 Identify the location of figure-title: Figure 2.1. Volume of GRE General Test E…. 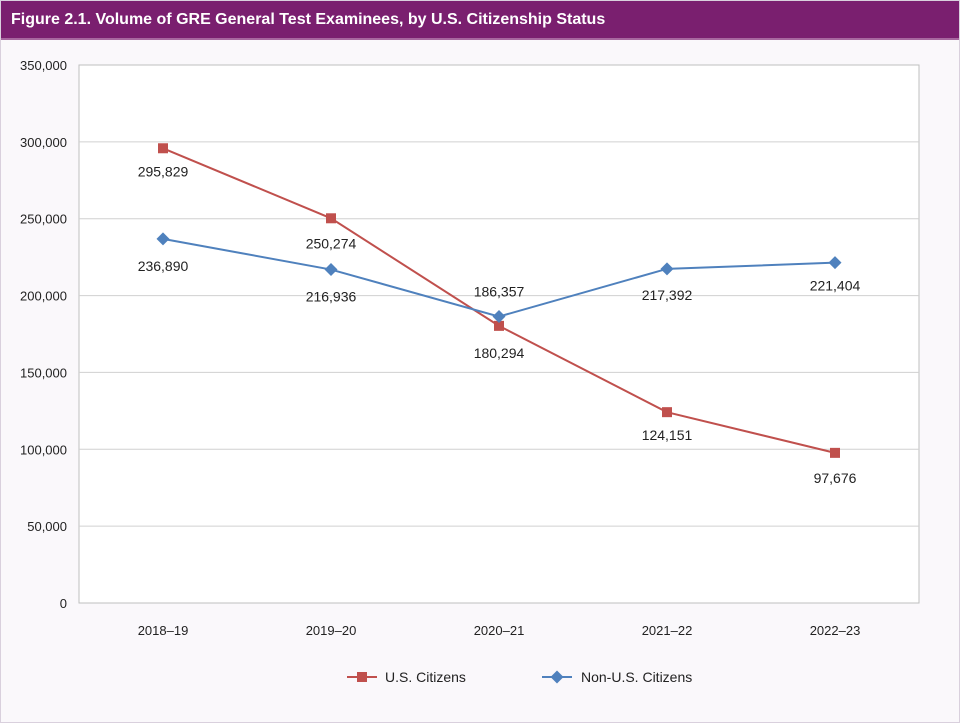
(480, 20).